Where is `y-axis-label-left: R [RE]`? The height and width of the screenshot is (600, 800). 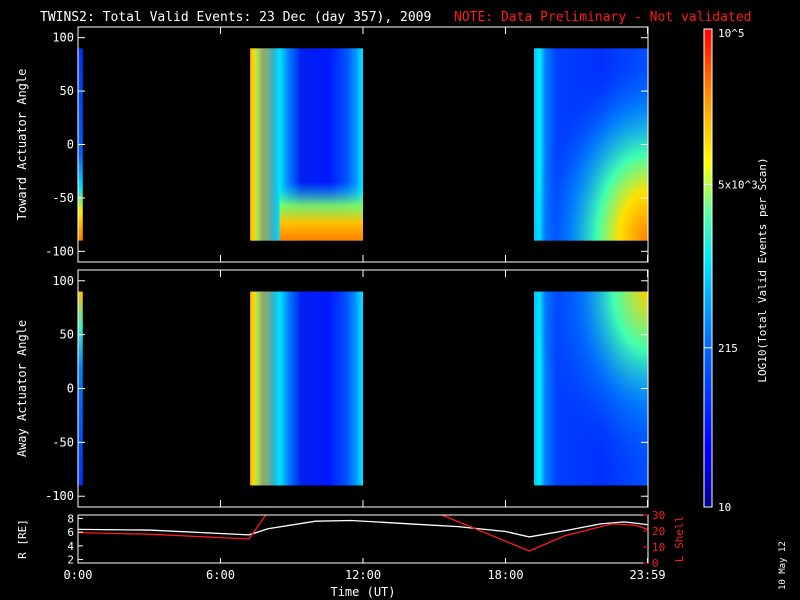 y-axis-label-left: R [RE] is located at coordinates (22, 539).